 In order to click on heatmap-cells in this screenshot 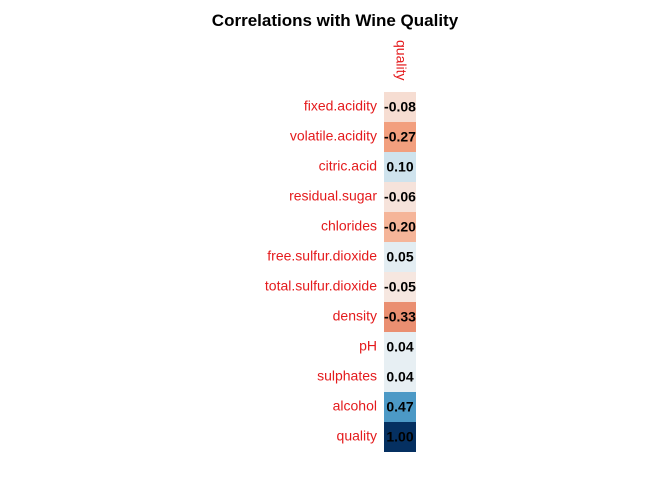, I will do `click(400, 272)`.